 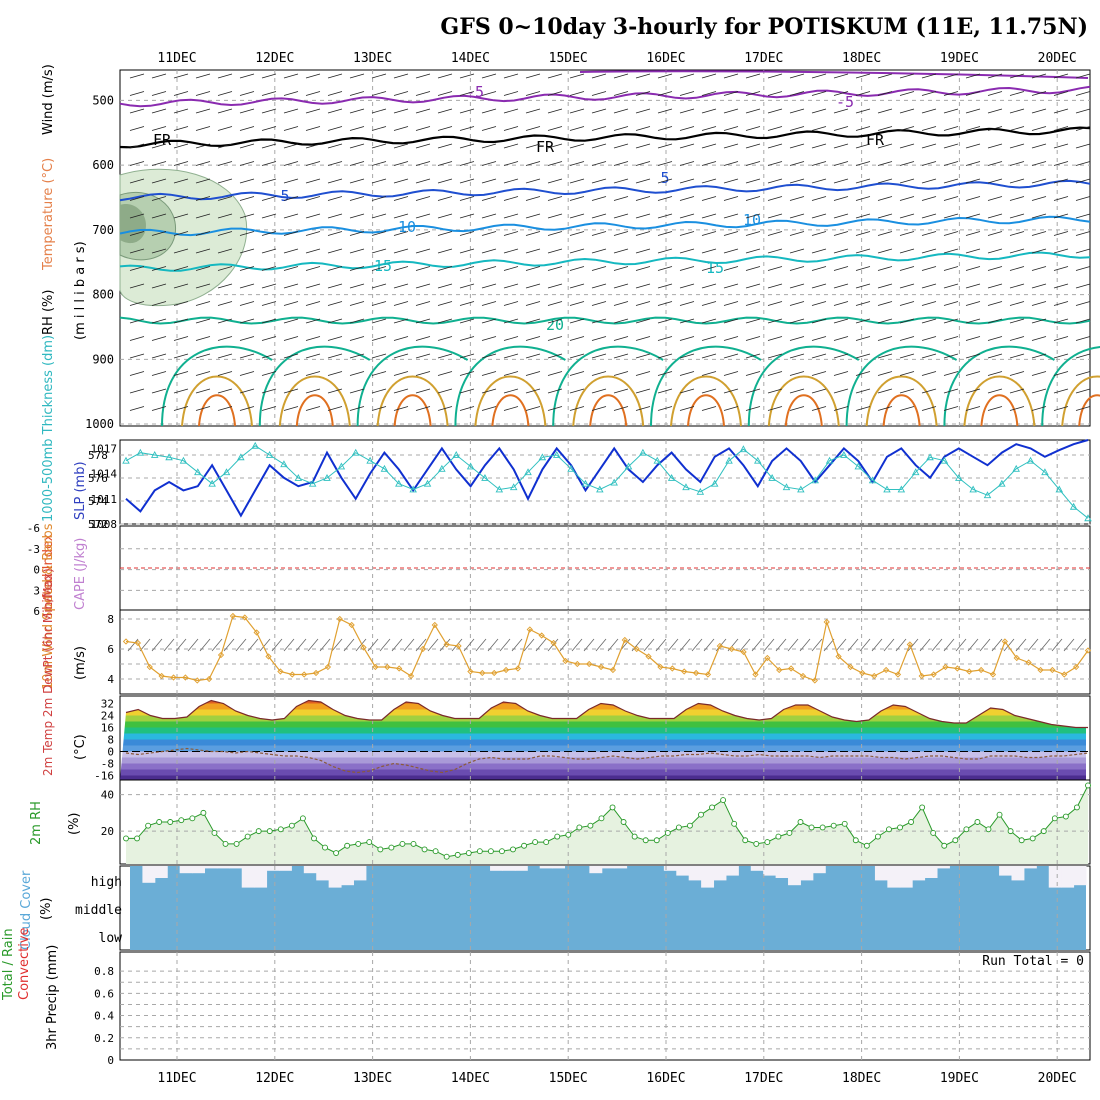 I want to click on precip-tick: 0.4, so click(x=104, y=1016).